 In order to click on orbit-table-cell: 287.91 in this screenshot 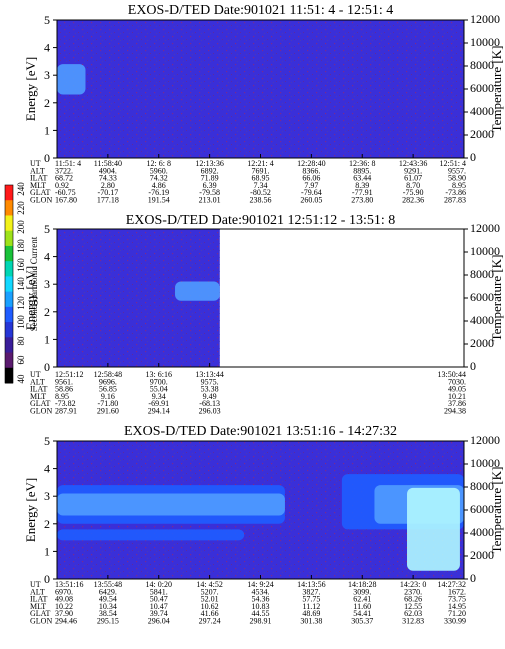, I will do `click(66, 411)`.